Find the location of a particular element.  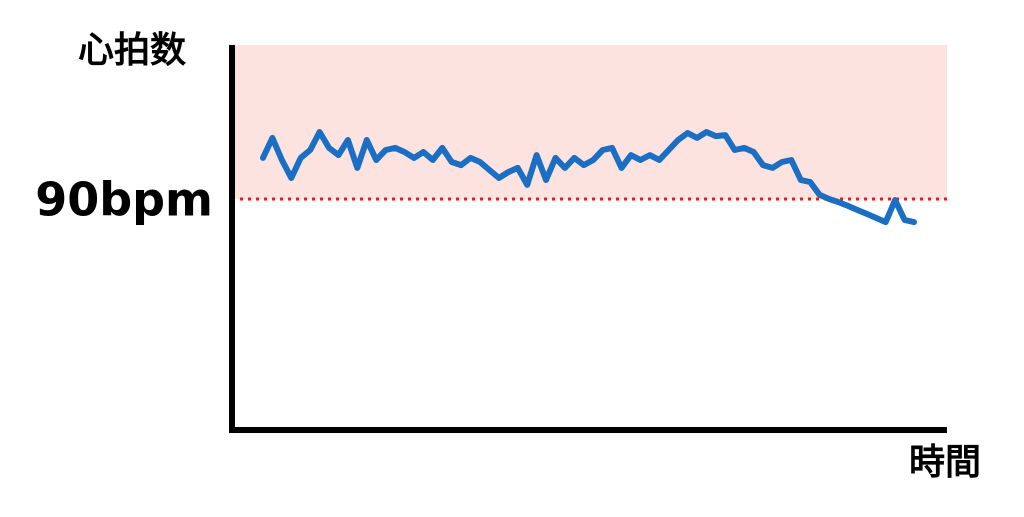

x-axis-label: 時間 is located at coordinates (945, 462).